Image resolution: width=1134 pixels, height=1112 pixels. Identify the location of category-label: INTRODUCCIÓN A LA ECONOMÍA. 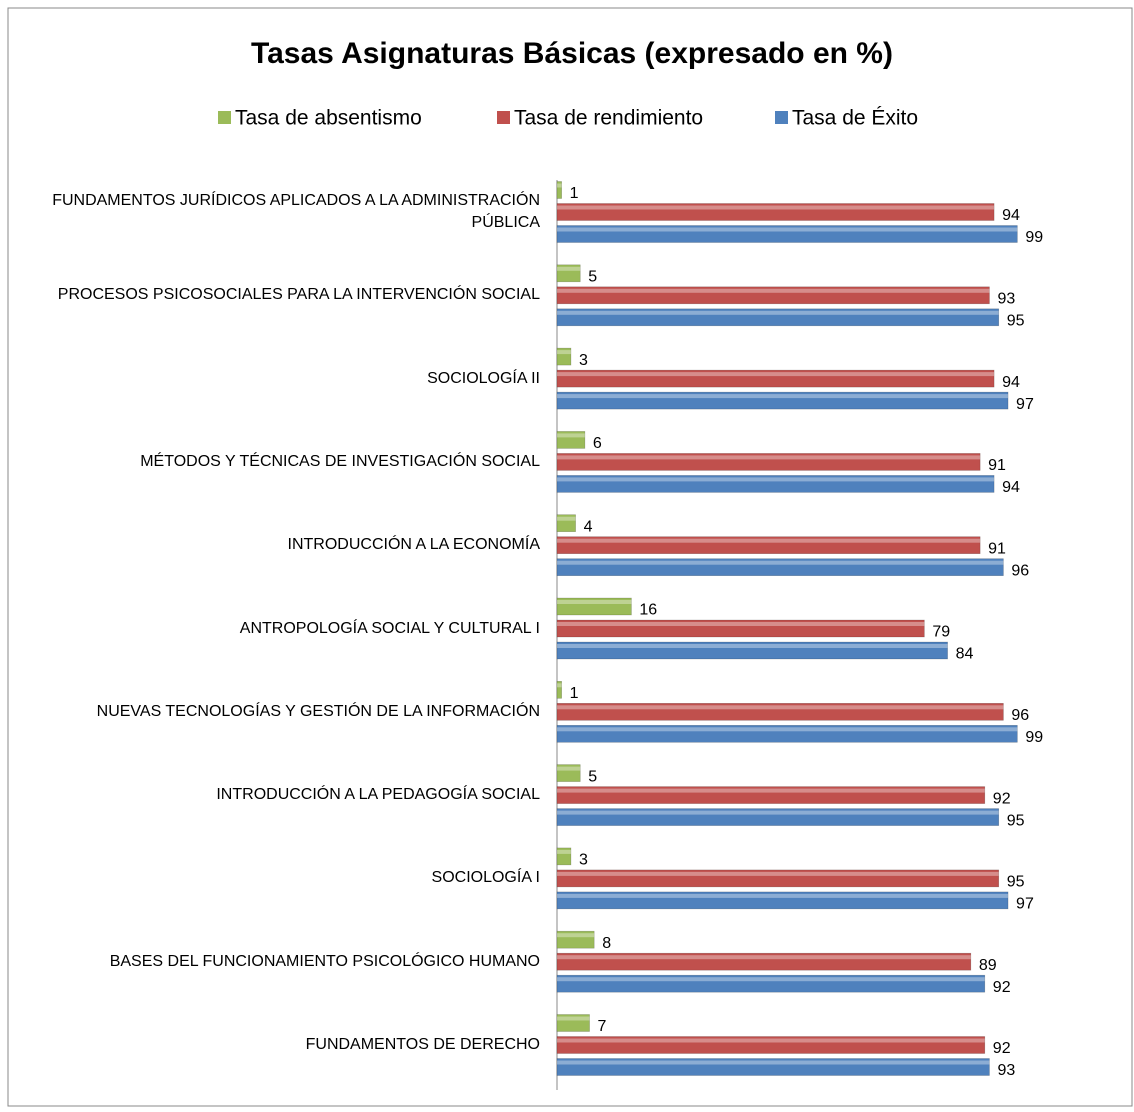
(413, 545).